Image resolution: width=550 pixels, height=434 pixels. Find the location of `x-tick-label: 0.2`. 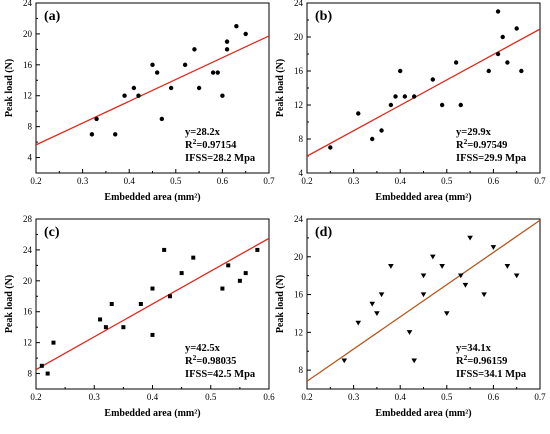

x-tick-label: 0.2 is located at coordinates (306, 397).